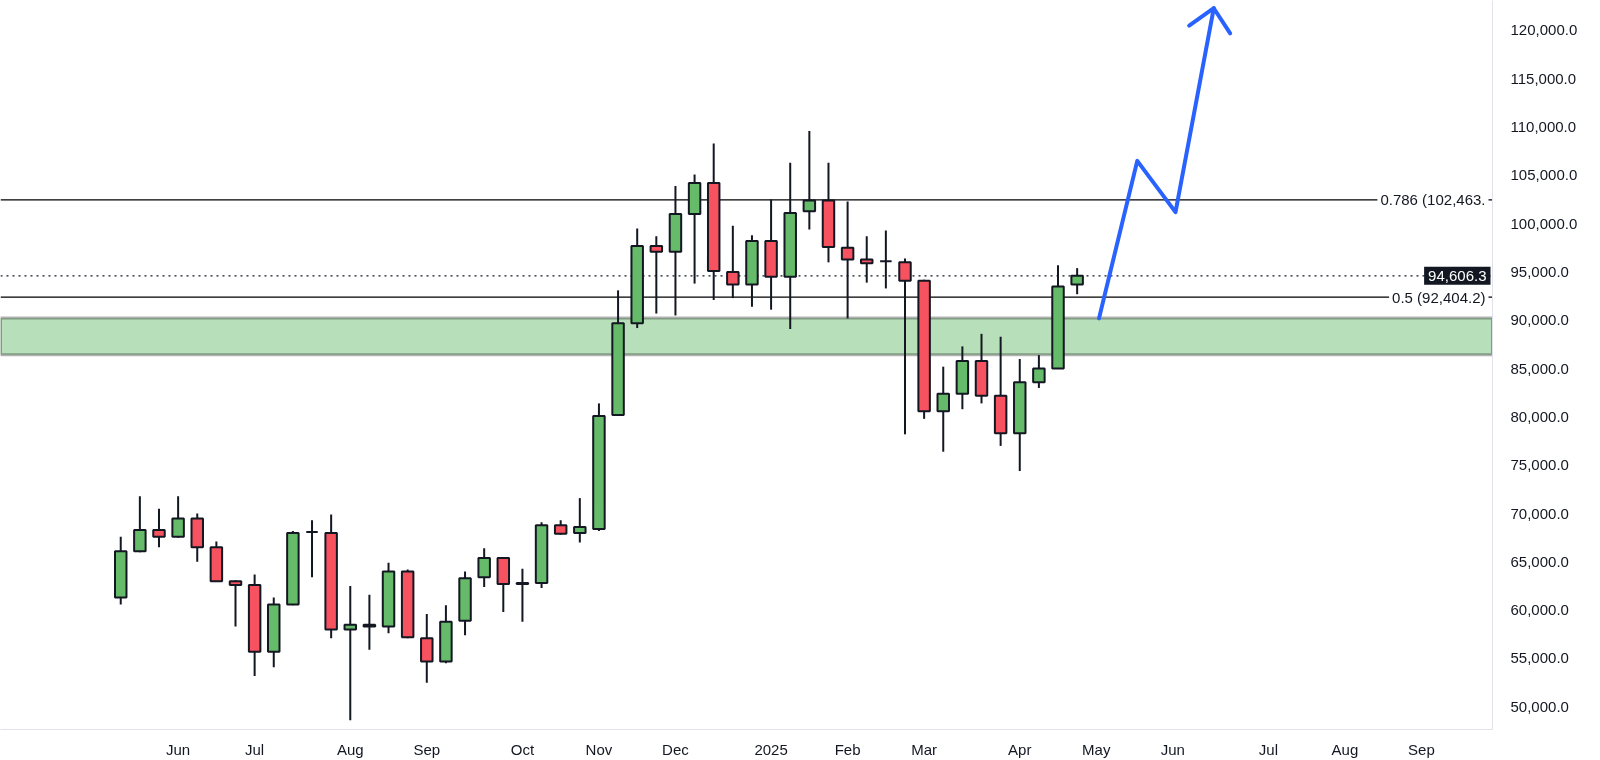  Describe the element at coordinates (771, 749) in the screenshot. I see `x-tick-label: 2025` at that location.